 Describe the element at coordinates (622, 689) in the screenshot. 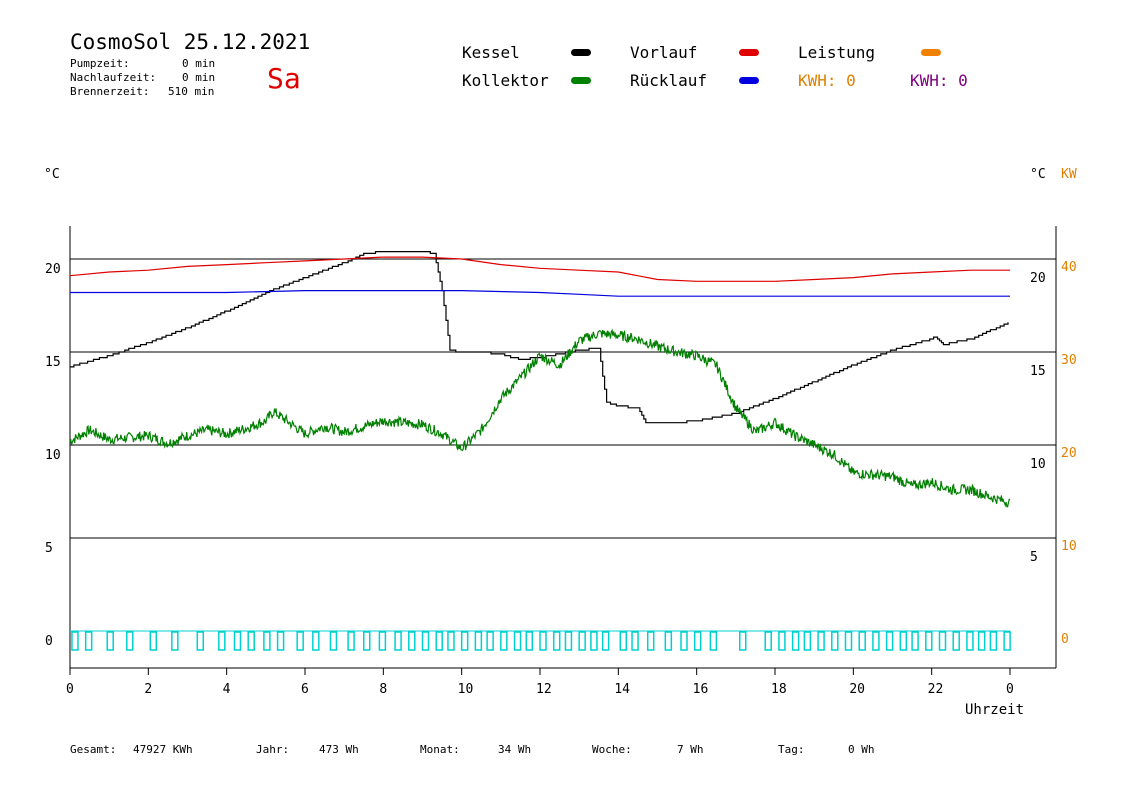

I see `x-tick-label: 14` at that location.